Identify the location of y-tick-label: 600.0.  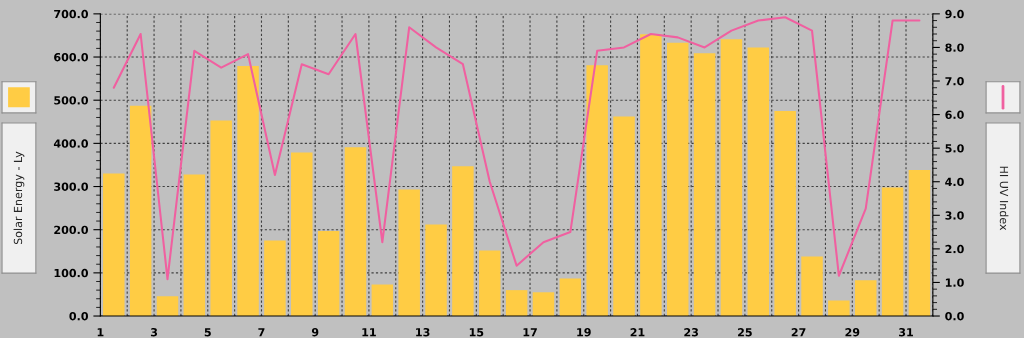
(71, 57).